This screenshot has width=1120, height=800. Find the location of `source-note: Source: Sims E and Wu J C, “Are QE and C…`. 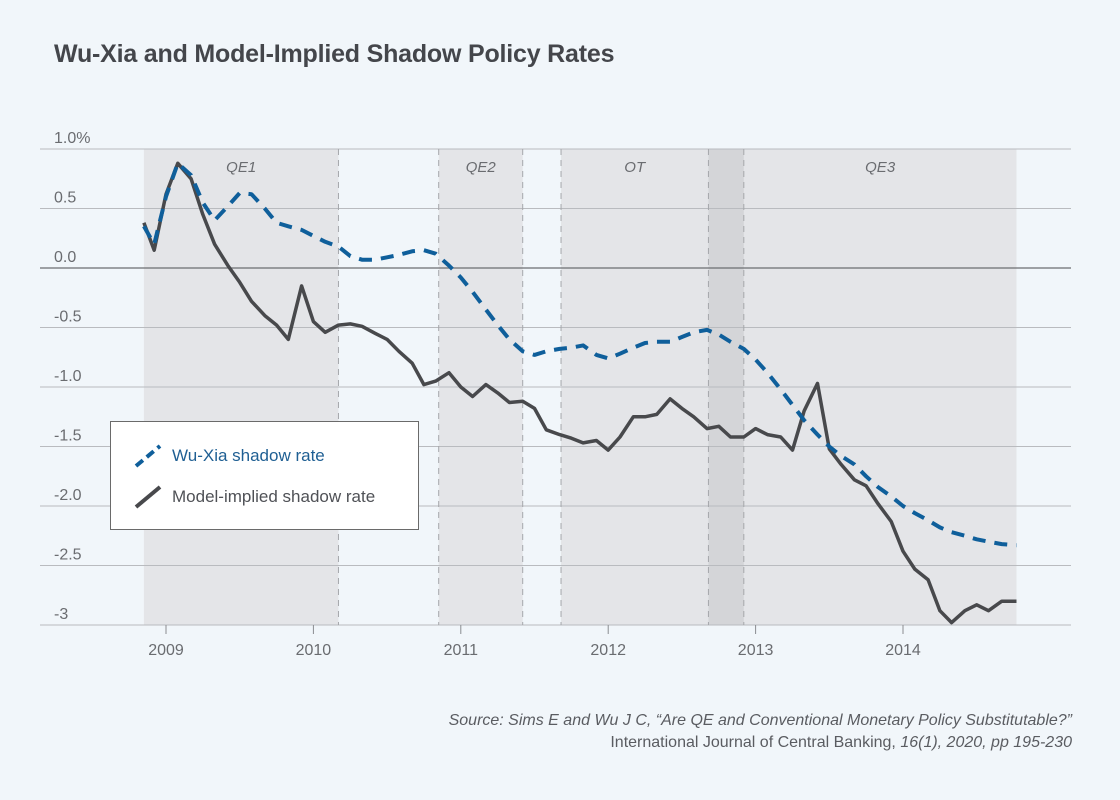

source-note: Source: Sims E and Wu J C, “Are QE and C… is located at coordinates (760, 732).